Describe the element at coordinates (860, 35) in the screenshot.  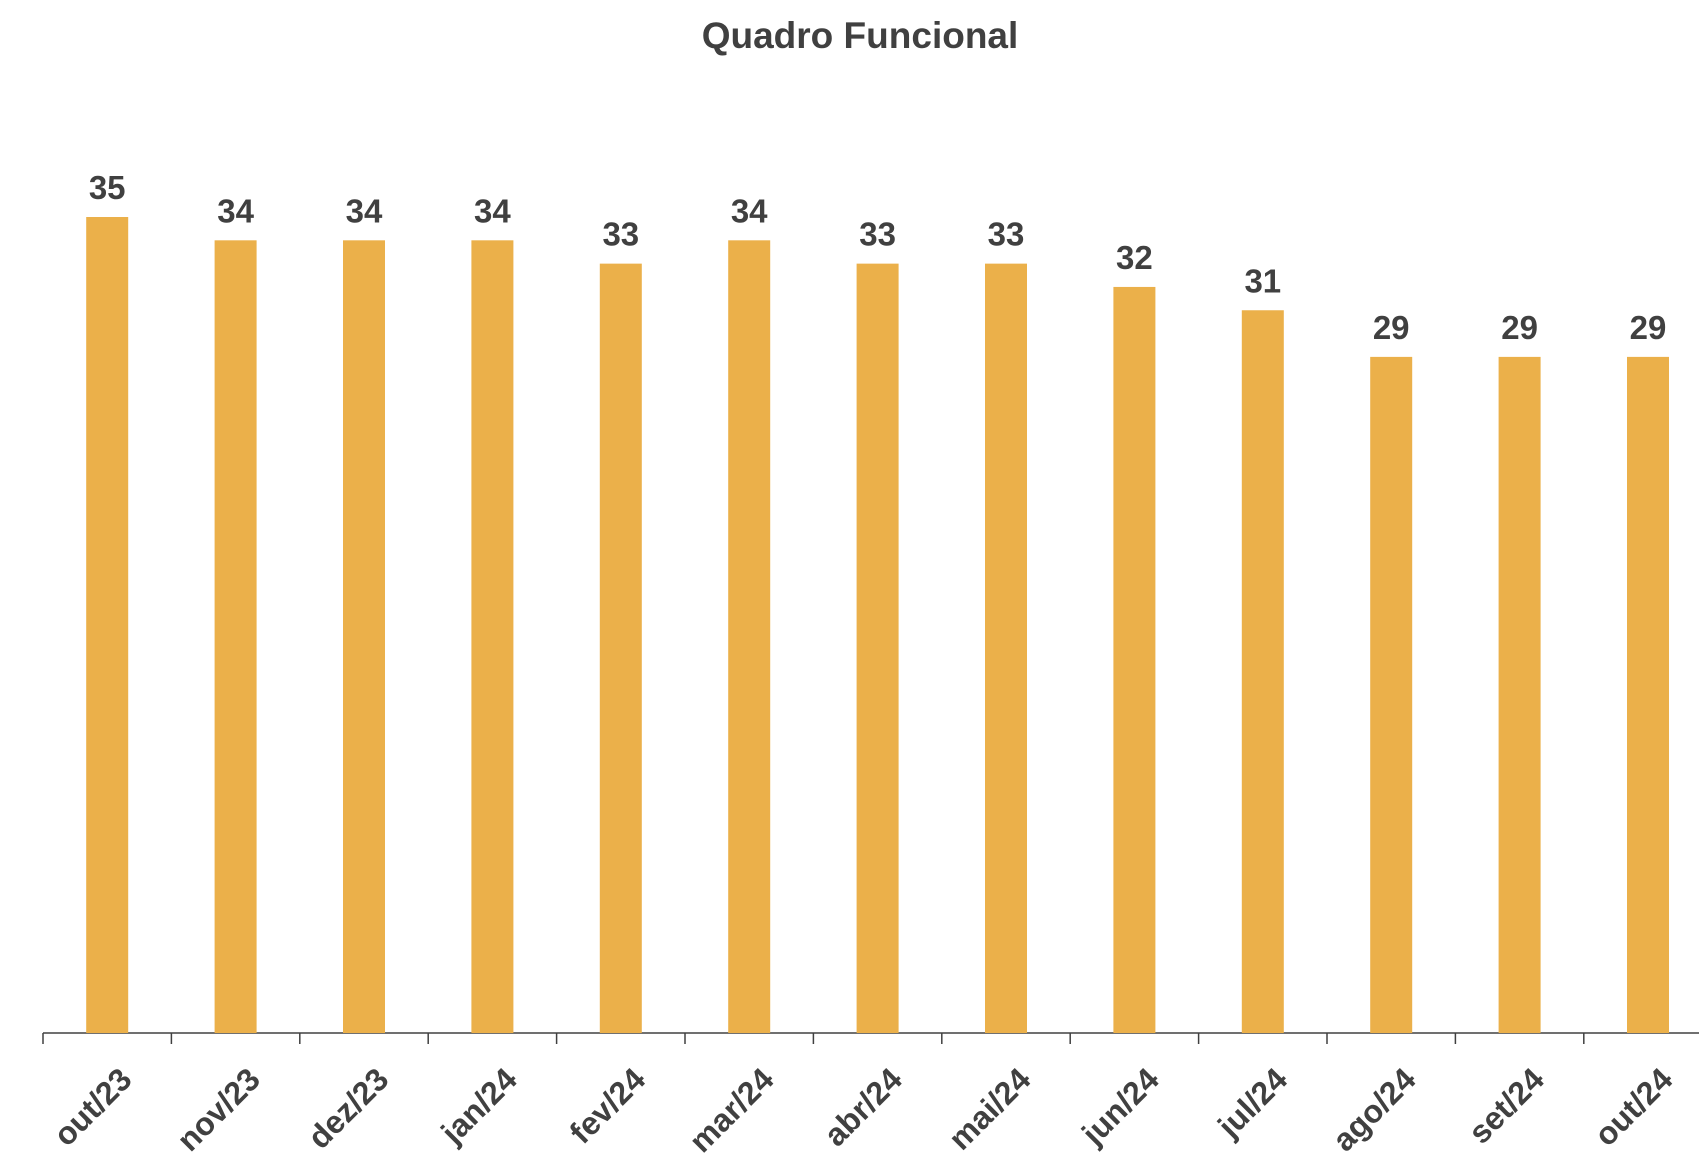
I see `chart-title: Quadro Funcional` at that location.